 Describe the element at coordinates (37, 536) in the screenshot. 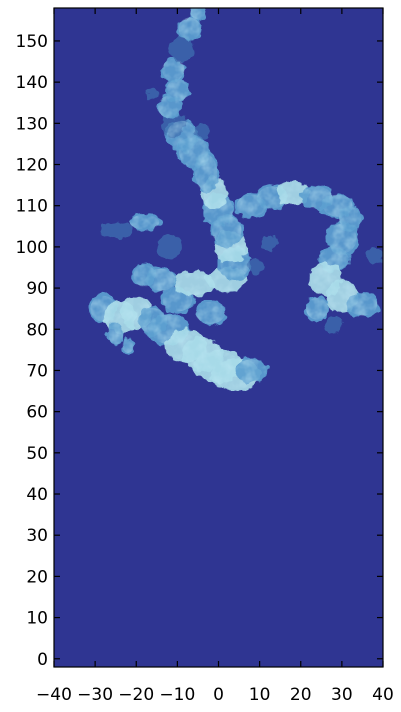

I see `y-tick-label: 30` at that location.